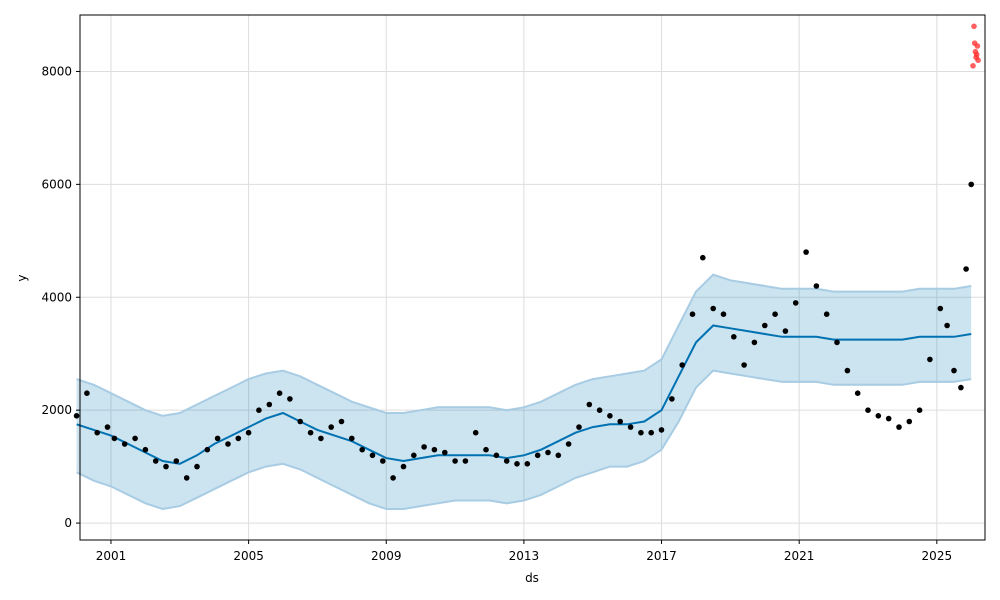 This screenshot has height=600, width=1000. What do you see at coordinates (386, 556) in the screenshot?
I see `x-tick-label: 2009` at bounding box center [386, 556].